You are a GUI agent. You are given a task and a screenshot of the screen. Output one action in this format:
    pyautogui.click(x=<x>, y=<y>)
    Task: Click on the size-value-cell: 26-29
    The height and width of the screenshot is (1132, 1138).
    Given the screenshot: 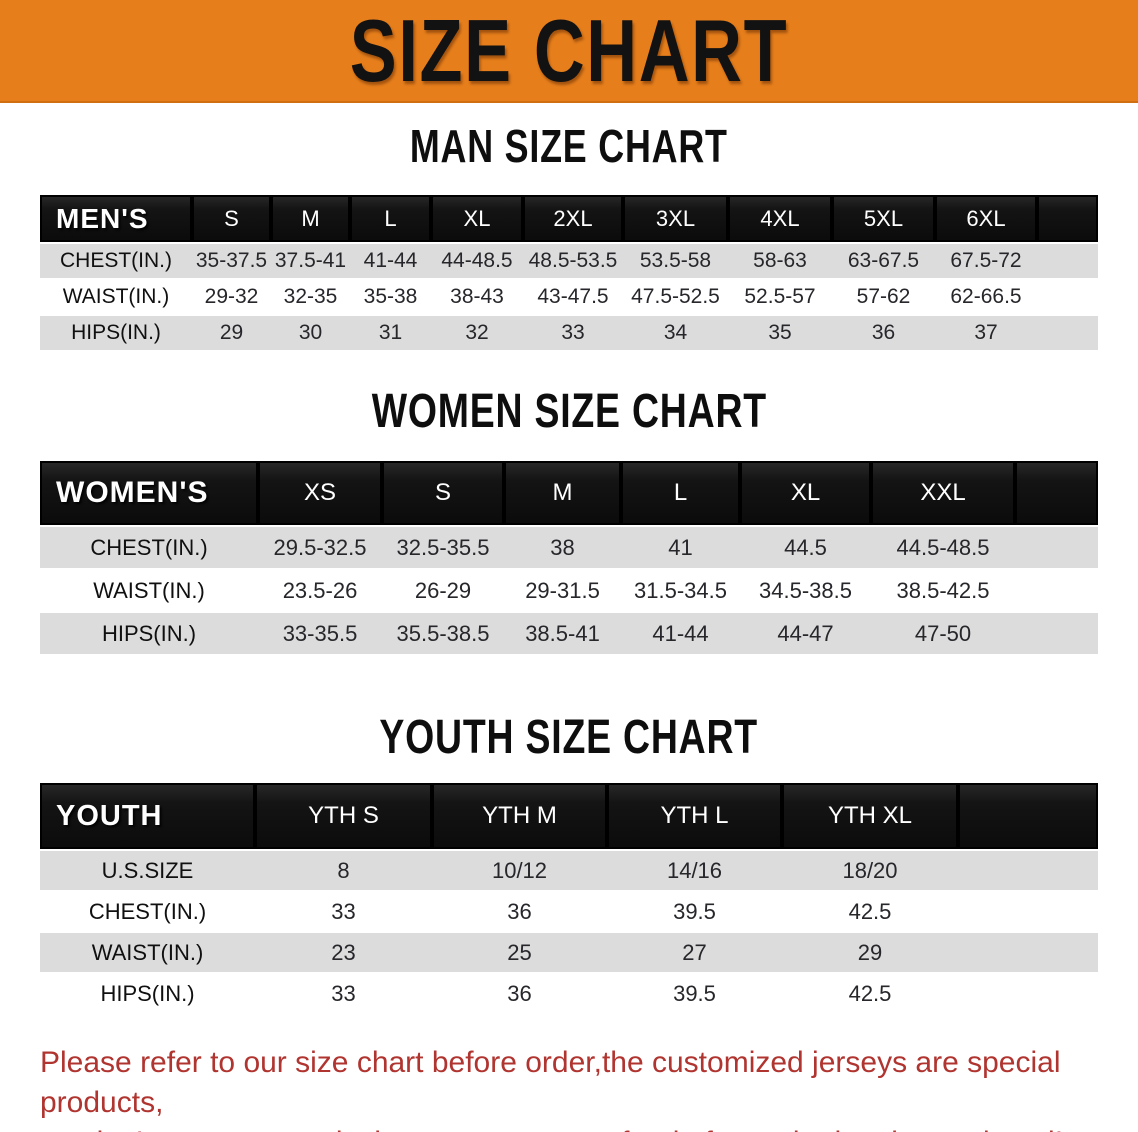 What is the action you would take?
    pyautogui.click(x=443, y=591)
    